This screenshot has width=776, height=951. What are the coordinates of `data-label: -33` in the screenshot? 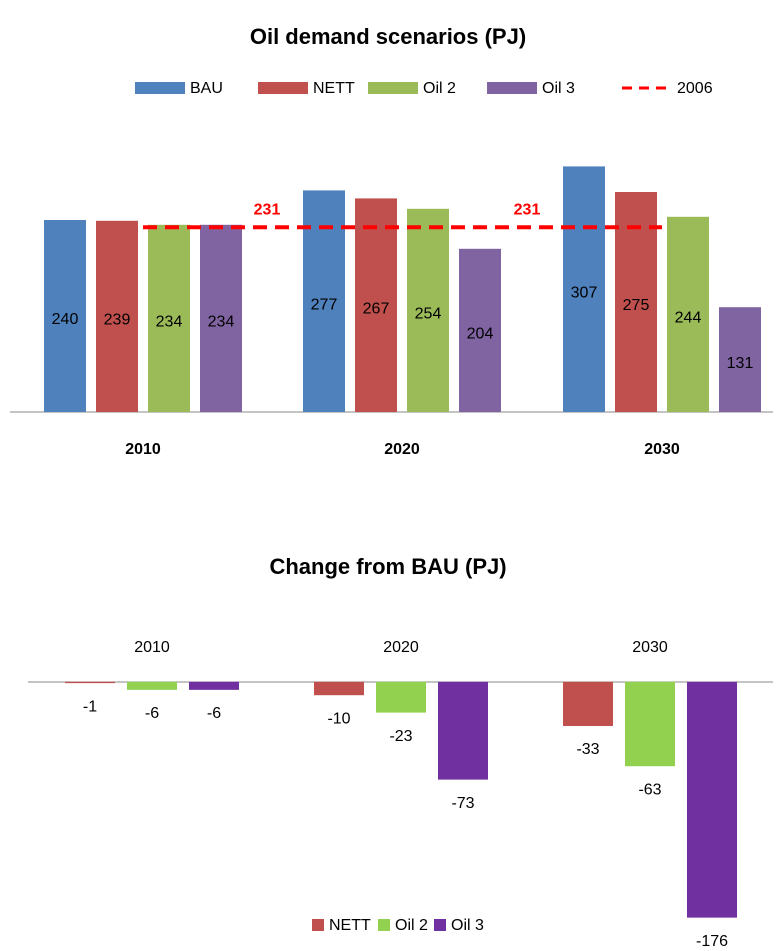 It's located at (587, 749).